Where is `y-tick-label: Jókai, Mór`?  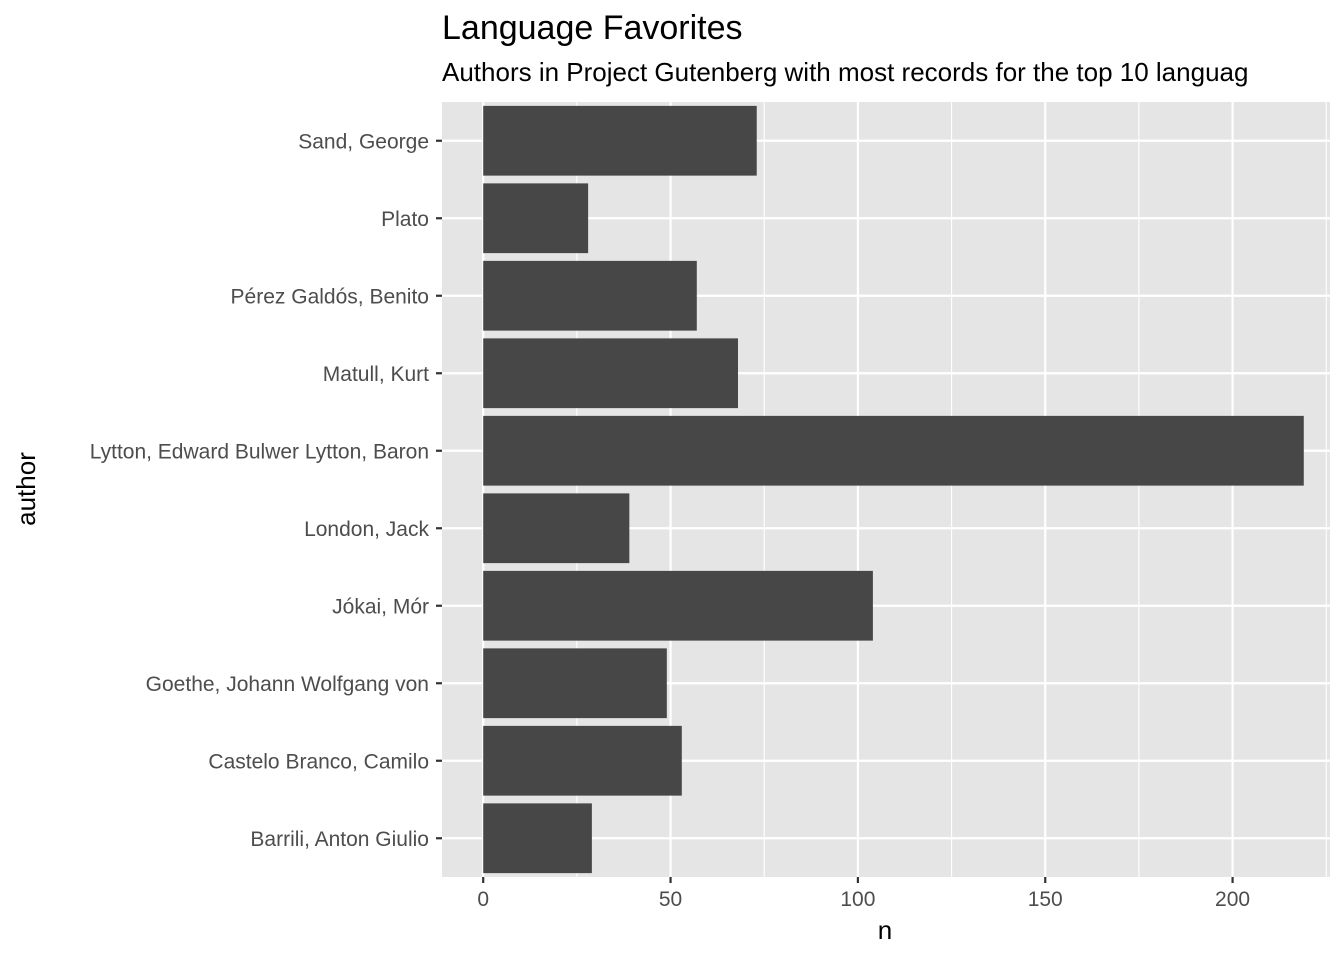 y-tick-label: Jókai, Mór is located at coordinates (380, 606).